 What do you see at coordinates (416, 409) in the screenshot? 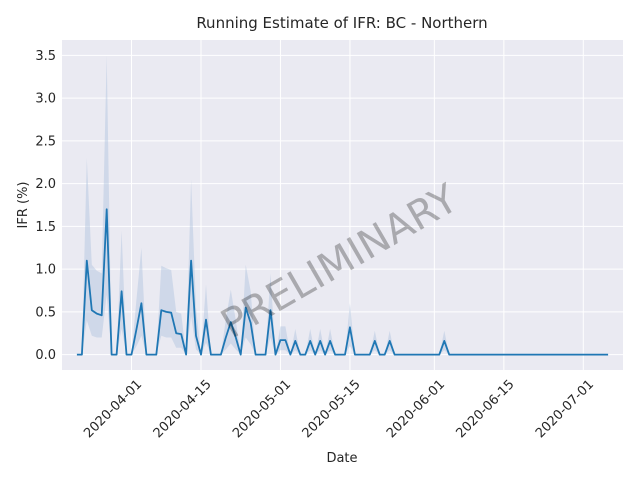
I see `x-tick-label: 2020-06-01` at bounding box center [416, 409].